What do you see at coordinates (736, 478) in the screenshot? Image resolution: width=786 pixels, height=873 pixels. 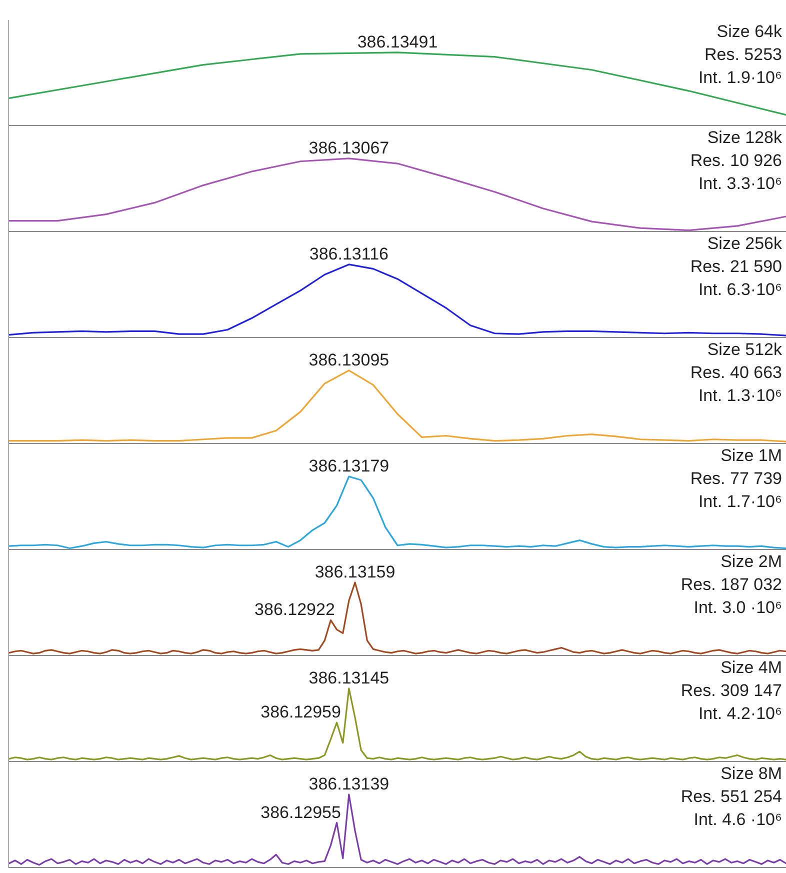 I see `annotation: Res. 77 739` at bounding box center [736, 478].